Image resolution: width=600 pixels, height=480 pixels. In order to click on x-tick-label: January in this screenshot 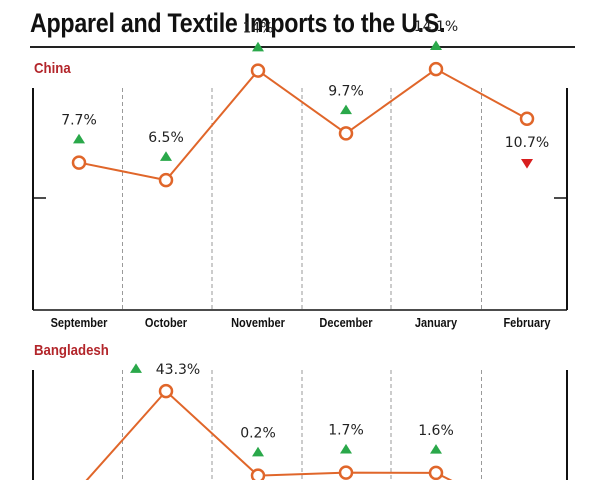, I will do `click(436, 323)`.